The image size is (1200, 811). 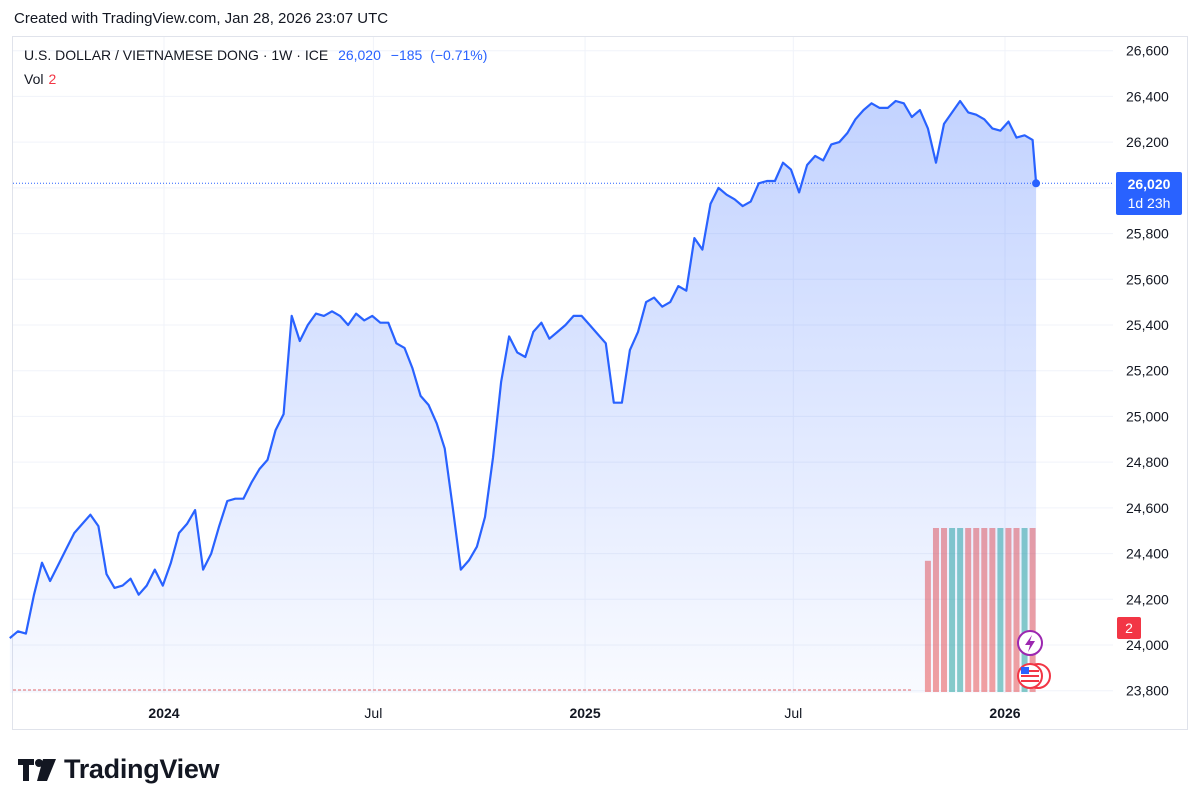 What do you see at coordinates (1147, 234) in the screenshot?
I see `y-tick-label: 25,800` at bounding box center [1147, 234].